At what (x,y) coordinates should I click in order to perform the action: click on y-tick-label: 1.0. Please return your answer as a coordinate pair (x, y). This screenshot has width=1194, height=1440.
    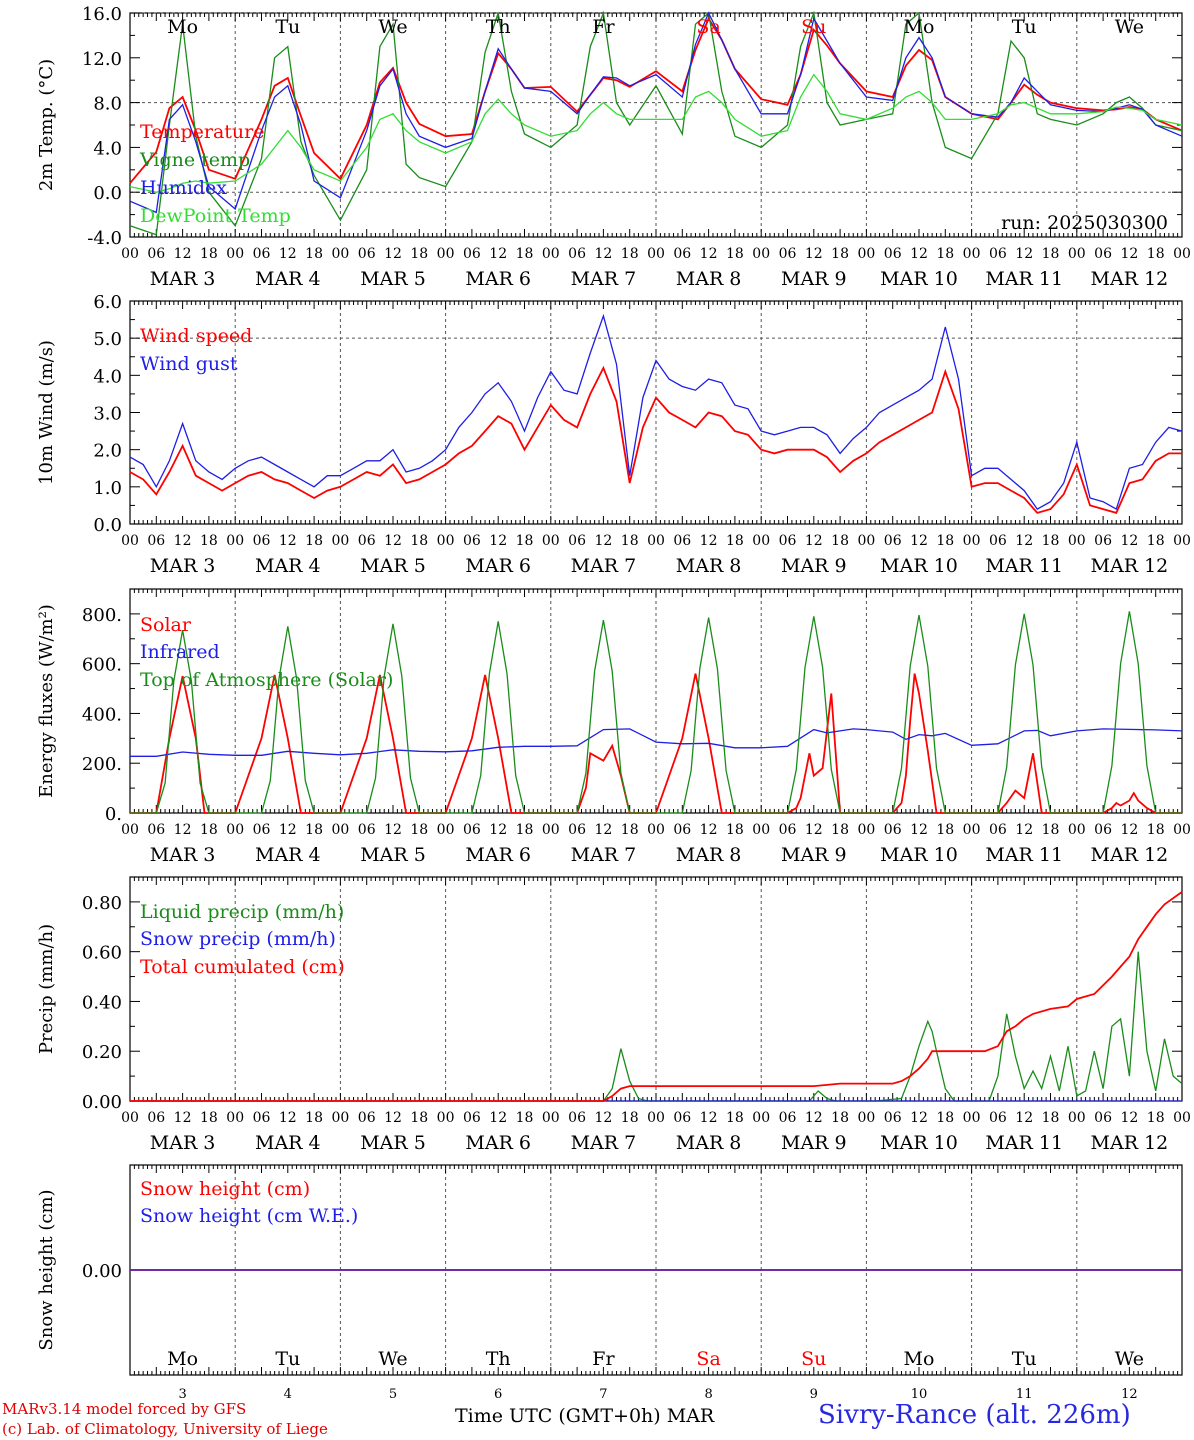
    Looking at the image, I should click on (107, 488).